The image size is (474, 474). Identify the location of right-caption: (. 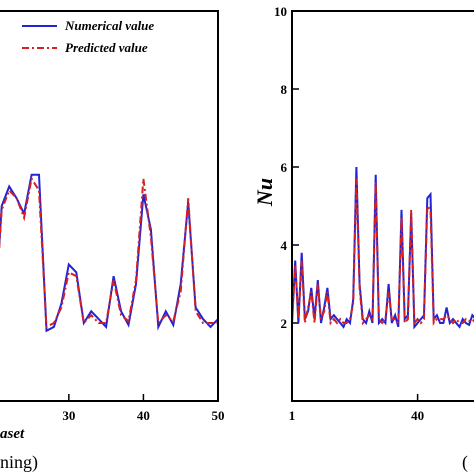
(465, 462).